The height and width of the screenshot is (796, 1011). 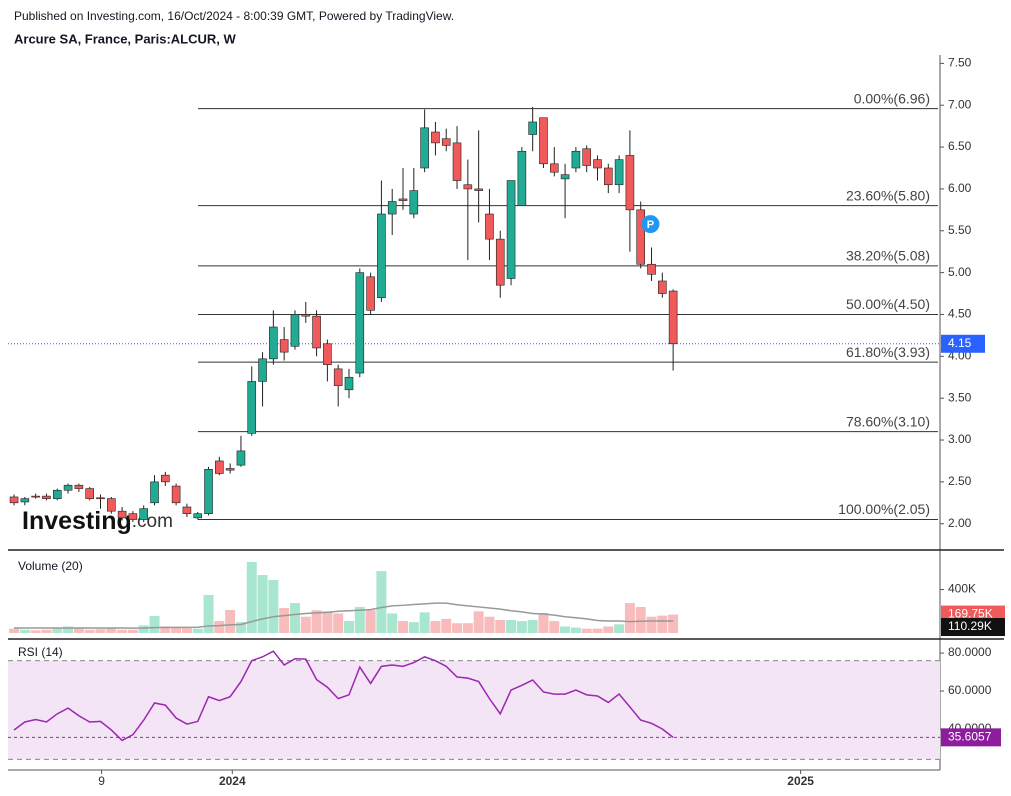 I want to click on last-value-label: 35.6057, so click(x=970, y=737).